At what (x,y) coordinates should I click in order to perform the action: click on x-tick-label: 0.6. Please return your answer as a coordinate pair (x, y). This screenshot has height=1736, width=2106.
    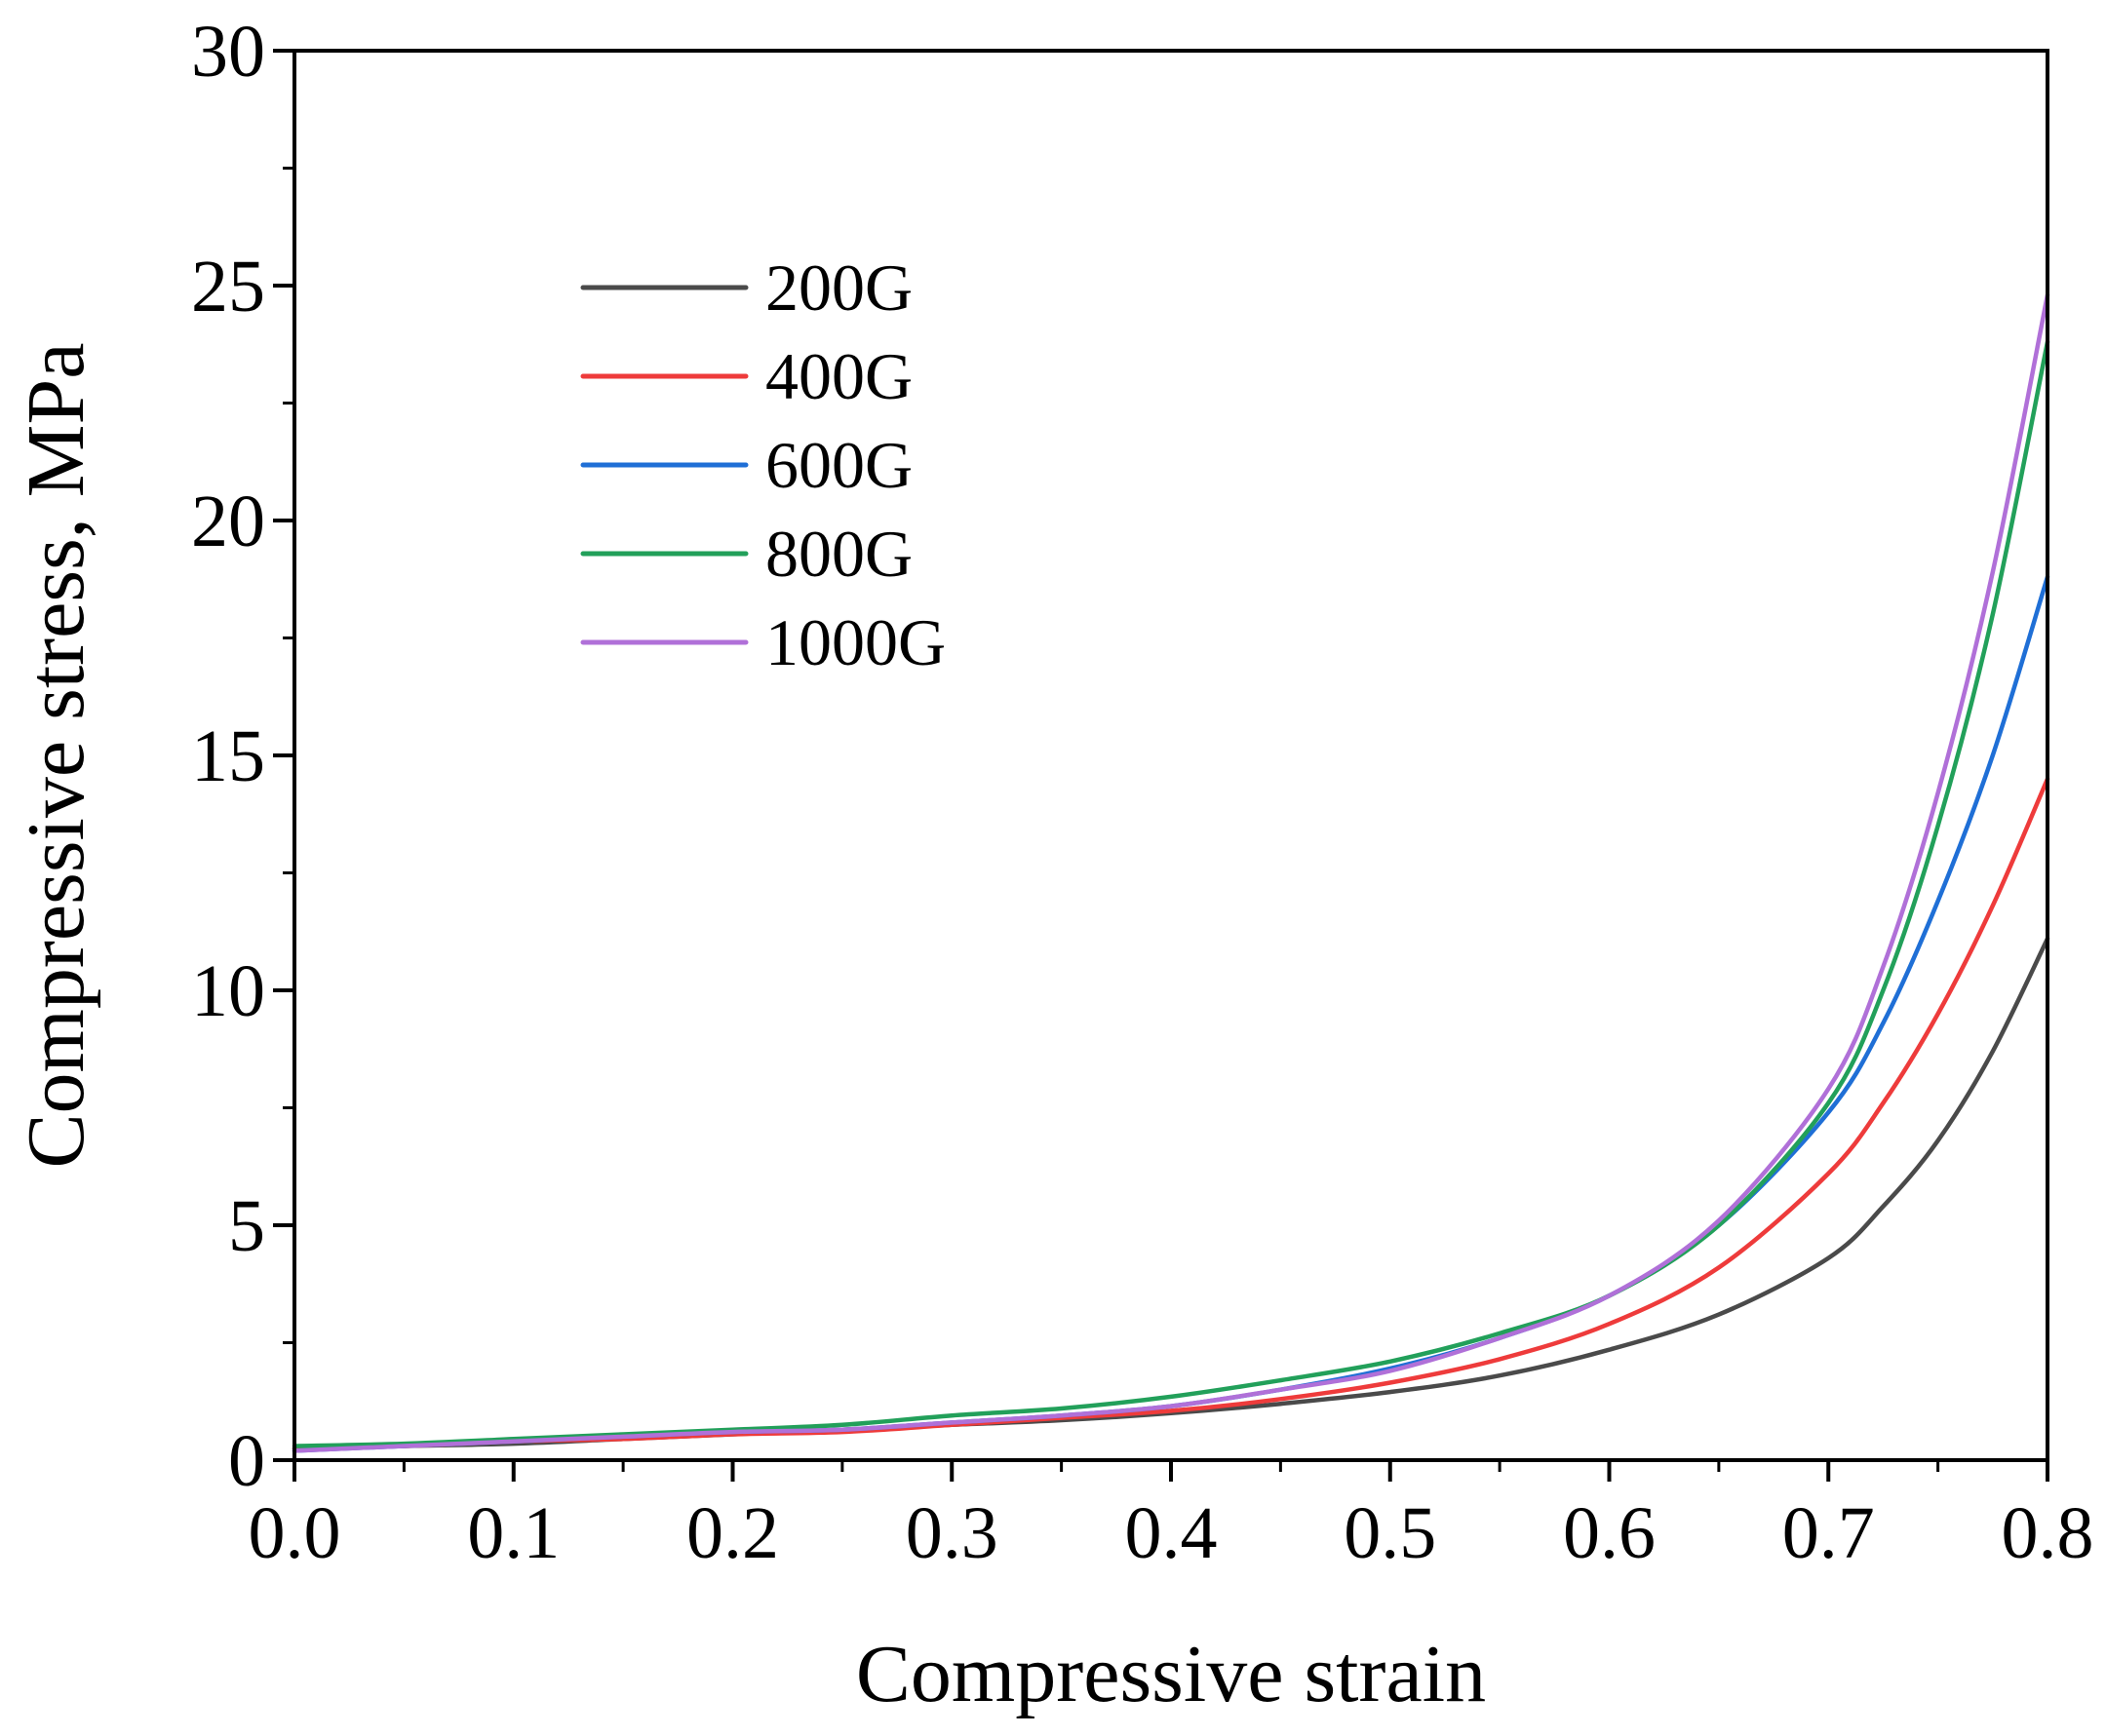
    Looking at the image, I should click on (1609, 1533).